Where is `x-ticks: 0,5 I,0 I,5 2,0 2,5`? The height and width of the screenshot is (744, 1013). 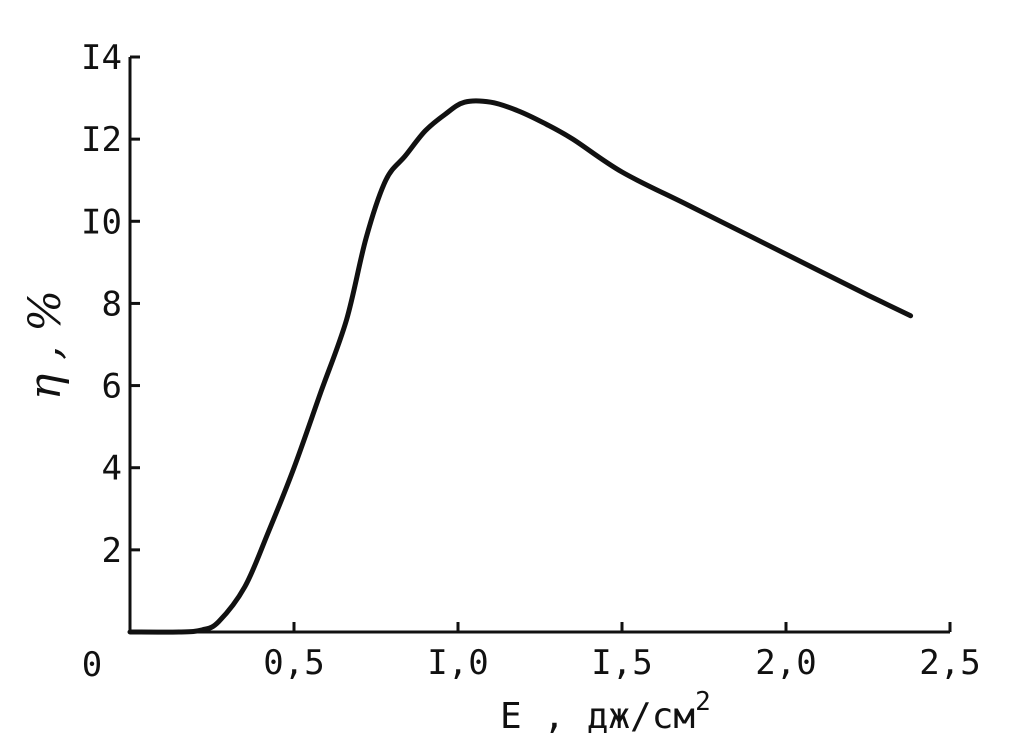
x-ticks: 0,5 I,0 I,5 2,0 2,5 is located at coordinates (622, 652).